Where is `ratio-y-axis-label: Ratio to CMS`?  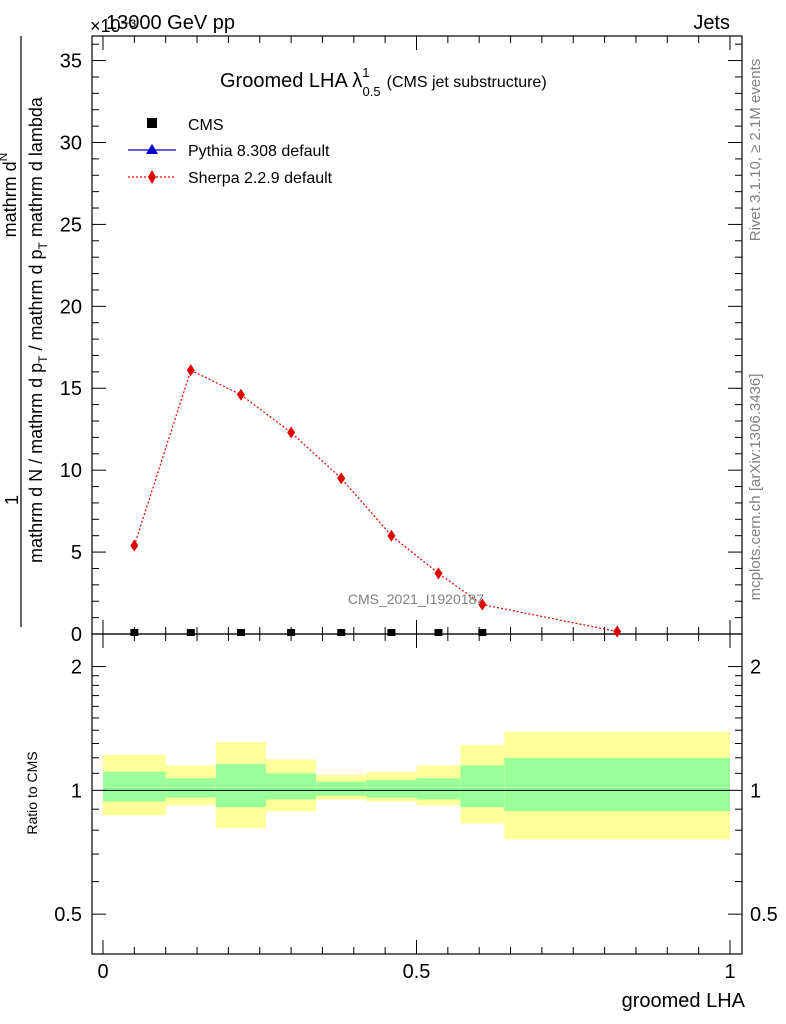
ratio-y-axis-label: Ratio to CMS is located at coordinates (32, 792).